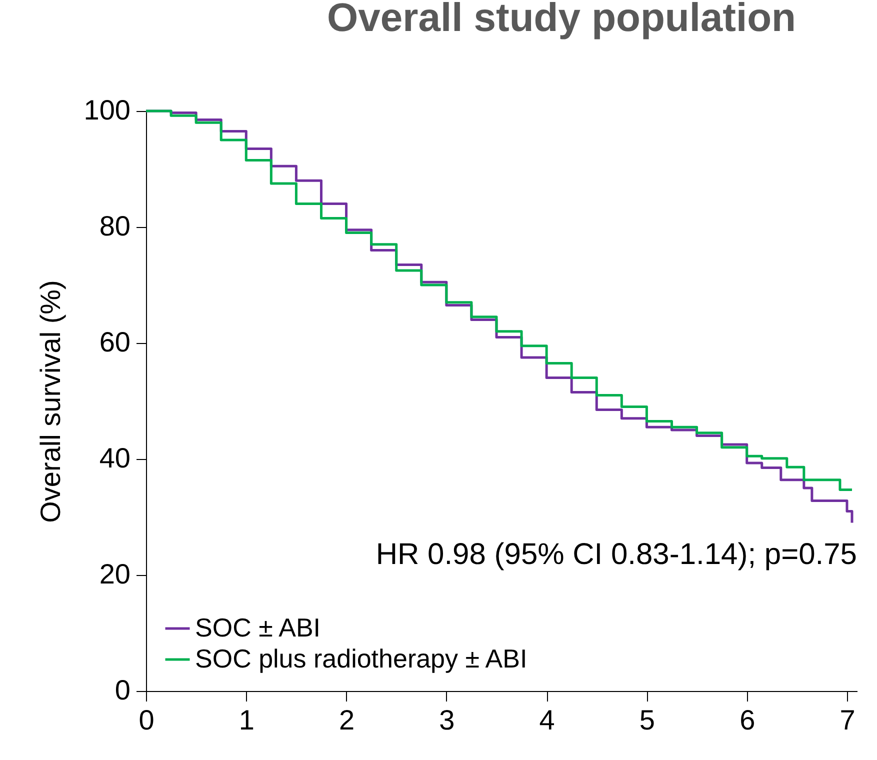  I want to click on x-tick-label: 5, so click(647, 720).